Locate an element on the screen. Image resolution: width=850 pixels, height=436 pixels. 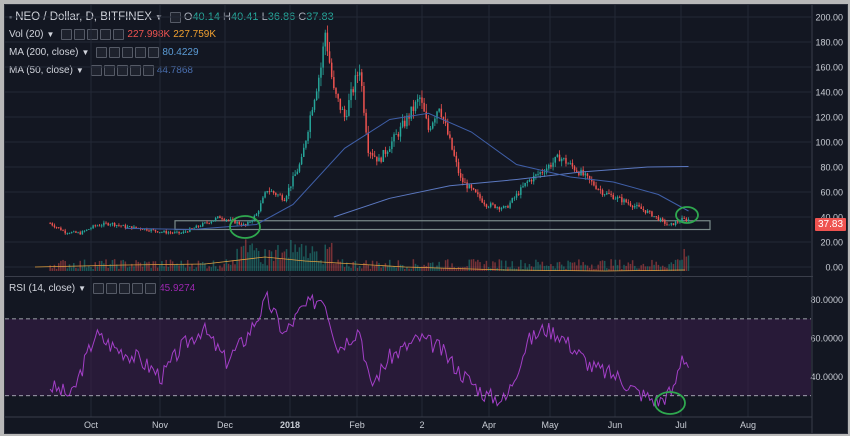
pane-separator is located at coordinates (409, 276).